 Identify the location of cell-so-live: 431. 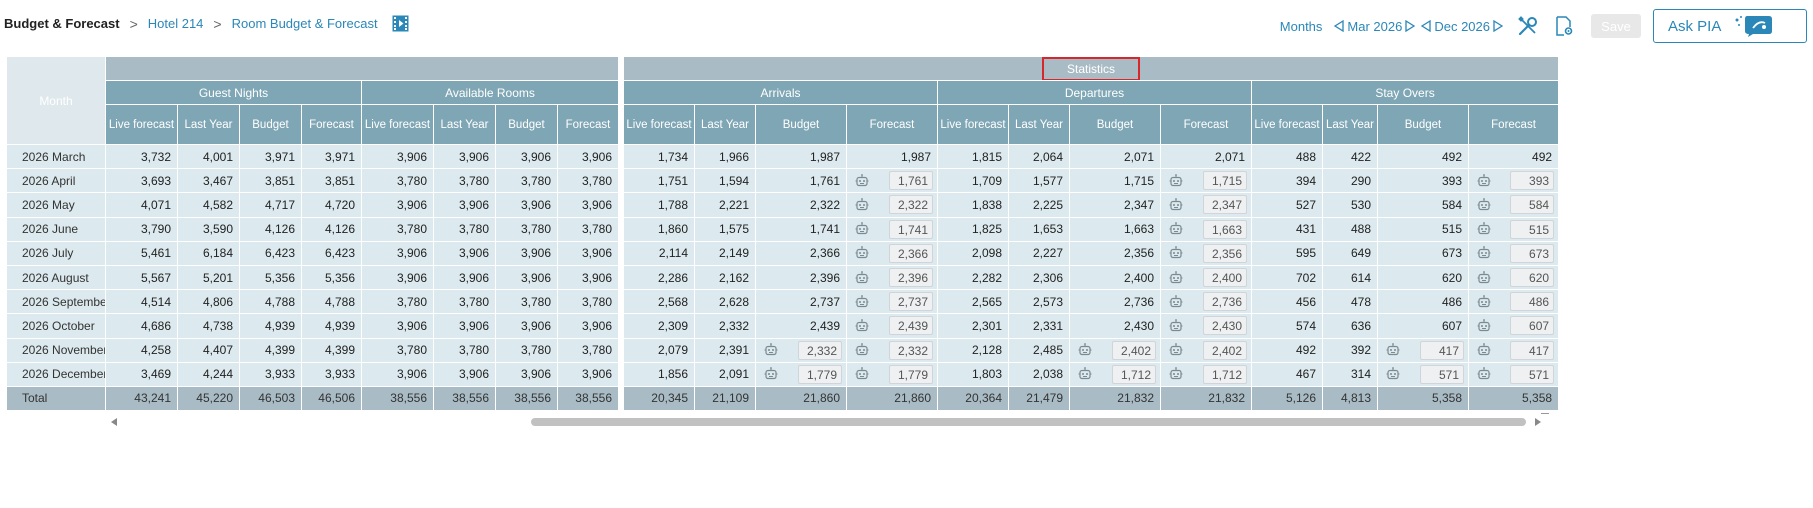
(1287, 229).